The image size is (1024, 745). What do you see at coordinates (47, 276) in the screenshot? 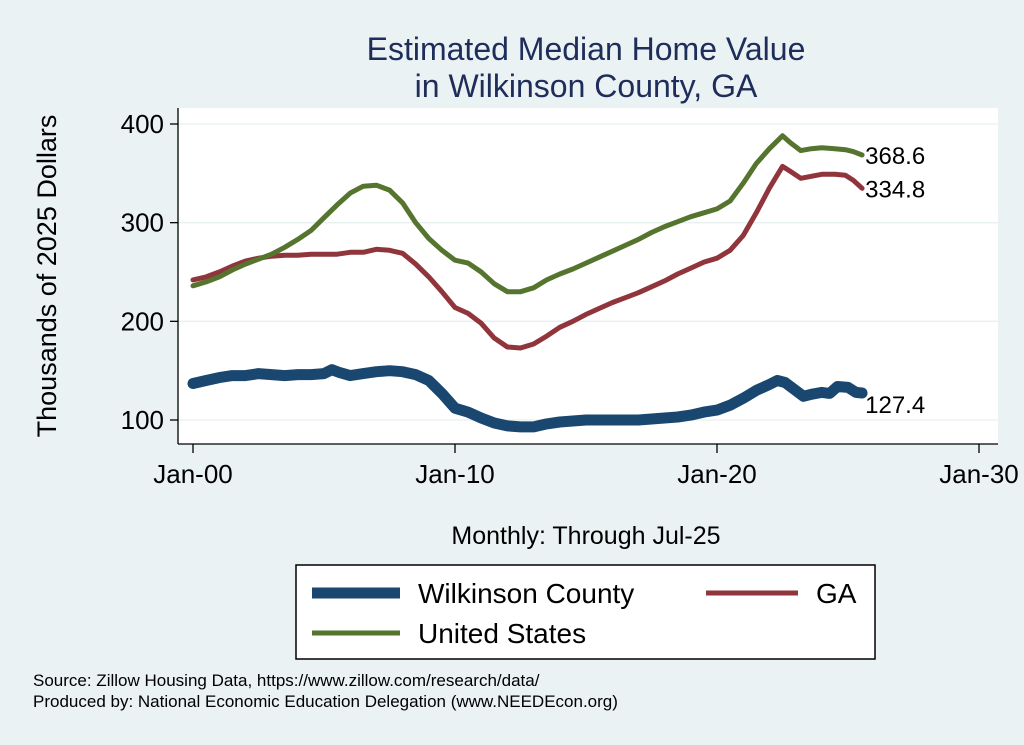
I see `y-axis-label: Thousands of 2025 Dollars` at bounding box center [47, 276].